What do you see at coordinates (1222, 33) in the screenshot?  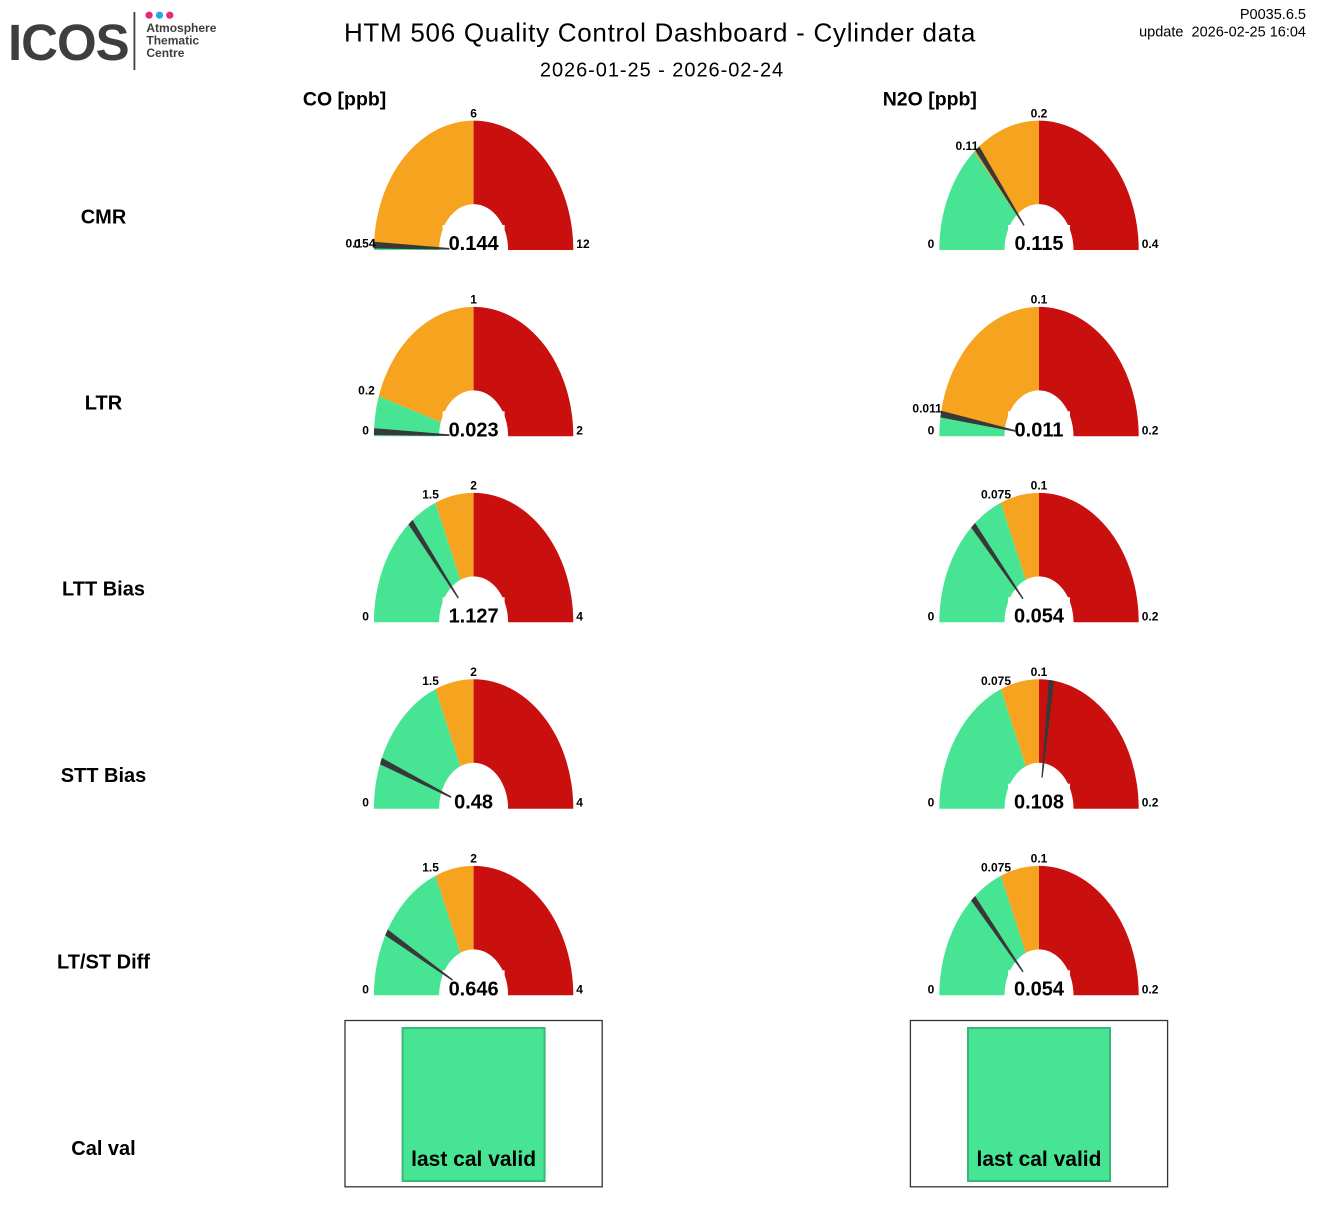 I see `svg-text: update 2026-02-25 16:04` at bounding box center [1222, 33].